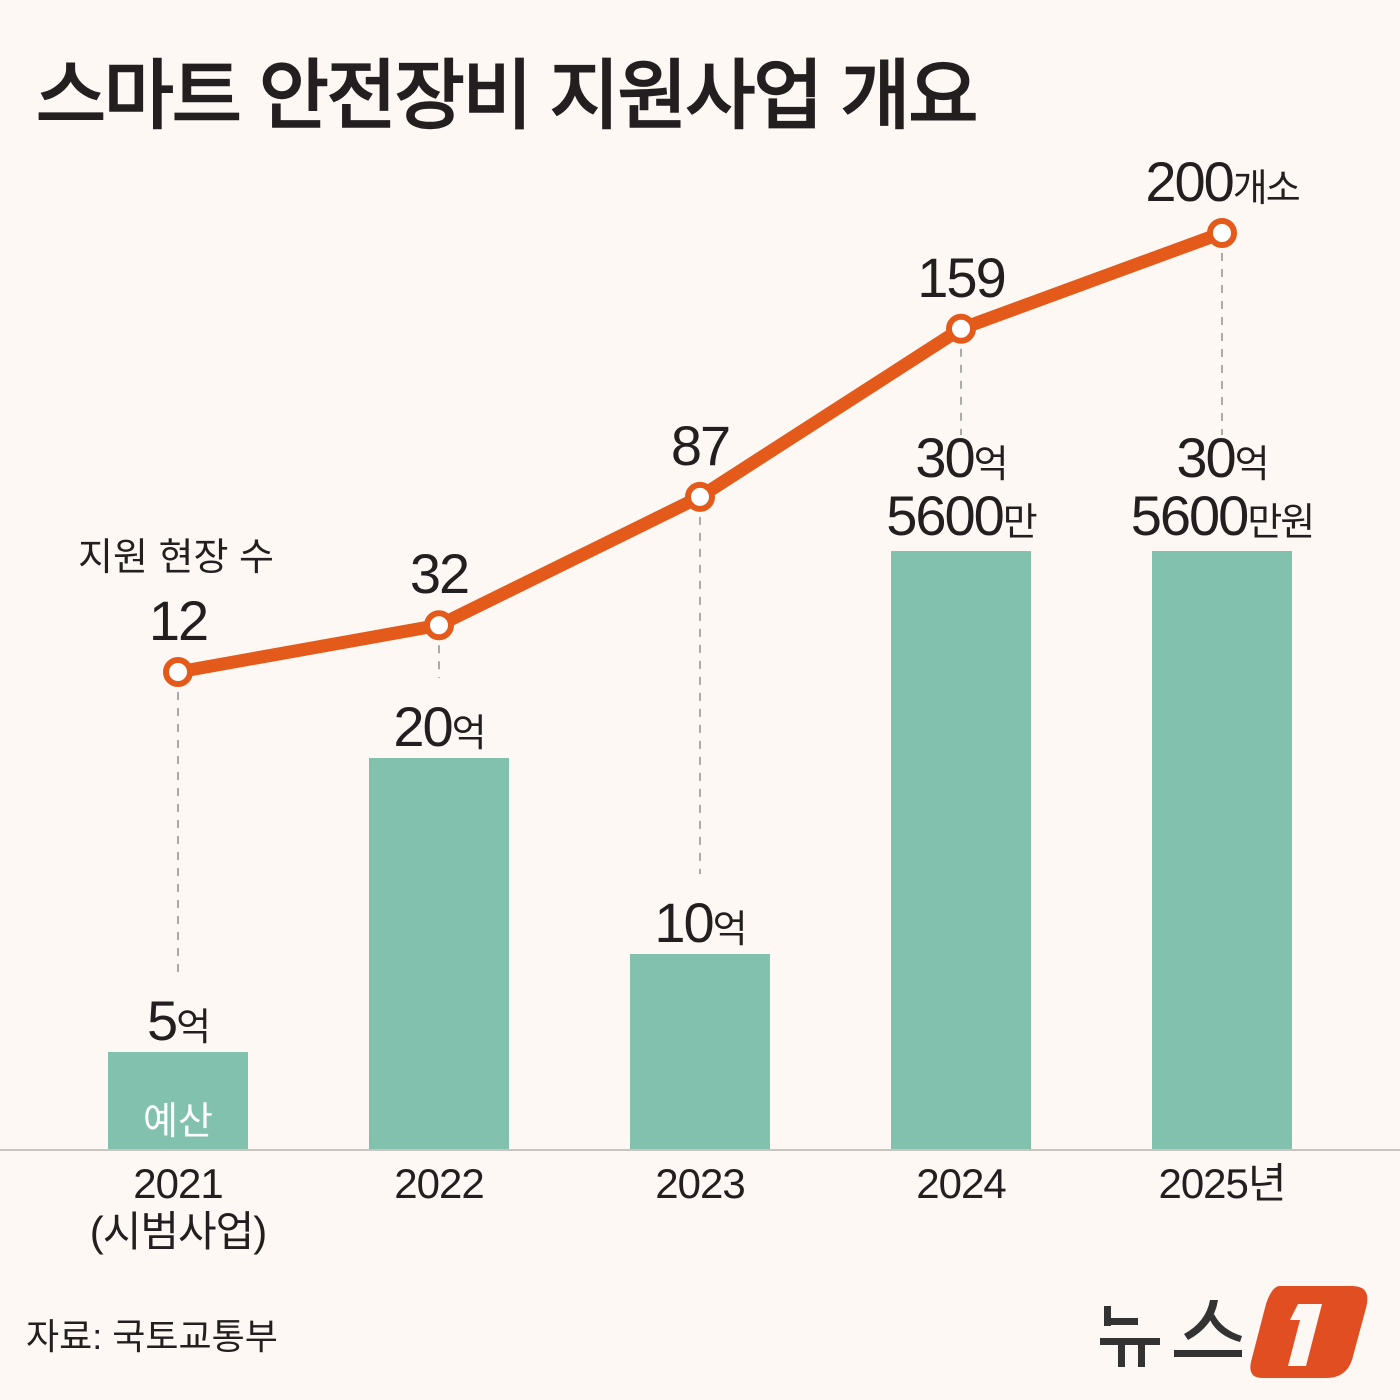 The width and height of the screenshot is (1400, 1400). I want to click on x-tick-sub: (시범사업), so click(178, 1231).